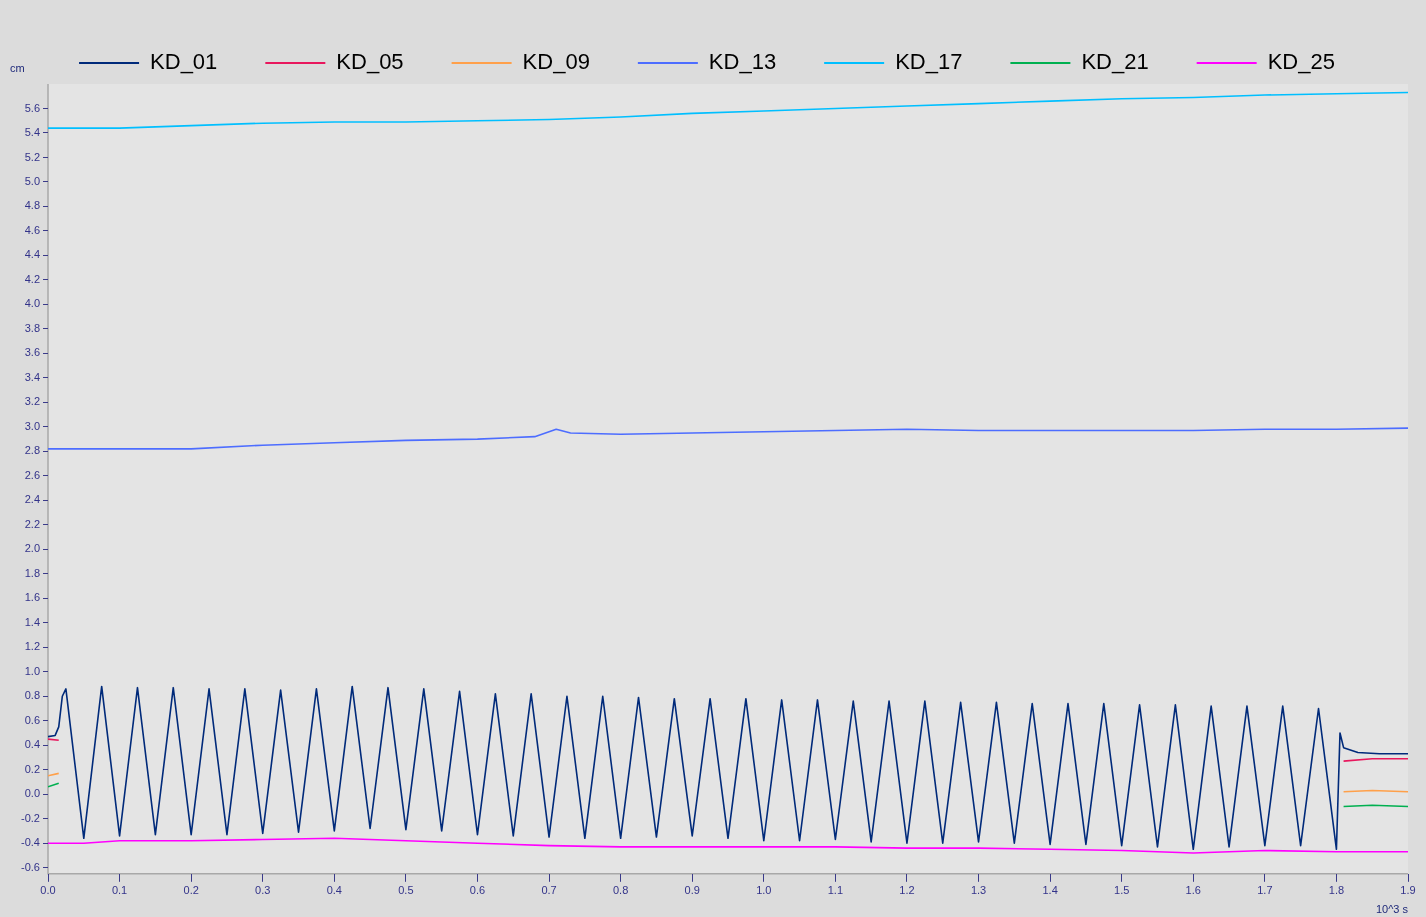 The height and width of the screenshot is (917, 1426). I want to click on y-tick-label: 3.2, so click(32, 401).